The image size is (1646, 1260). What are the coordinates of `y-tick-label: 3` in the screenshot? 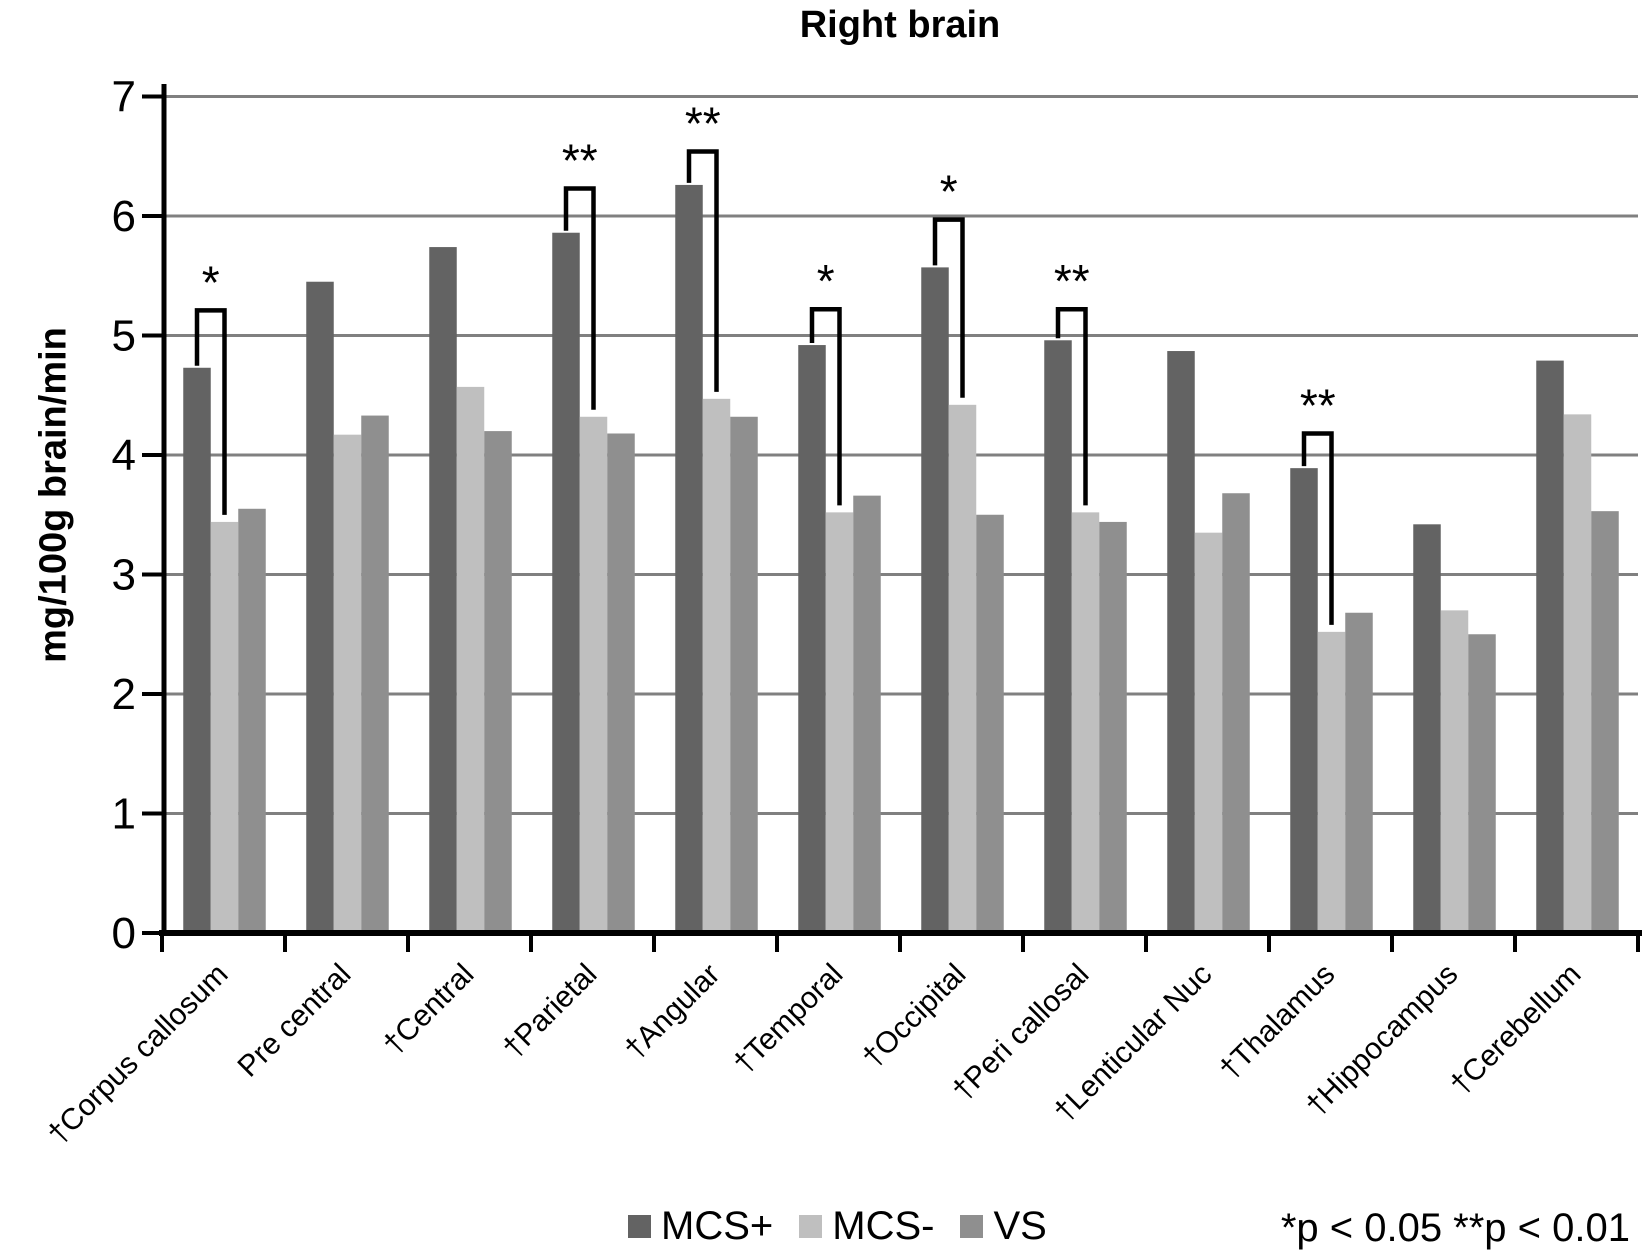 It's located at (124, 575).